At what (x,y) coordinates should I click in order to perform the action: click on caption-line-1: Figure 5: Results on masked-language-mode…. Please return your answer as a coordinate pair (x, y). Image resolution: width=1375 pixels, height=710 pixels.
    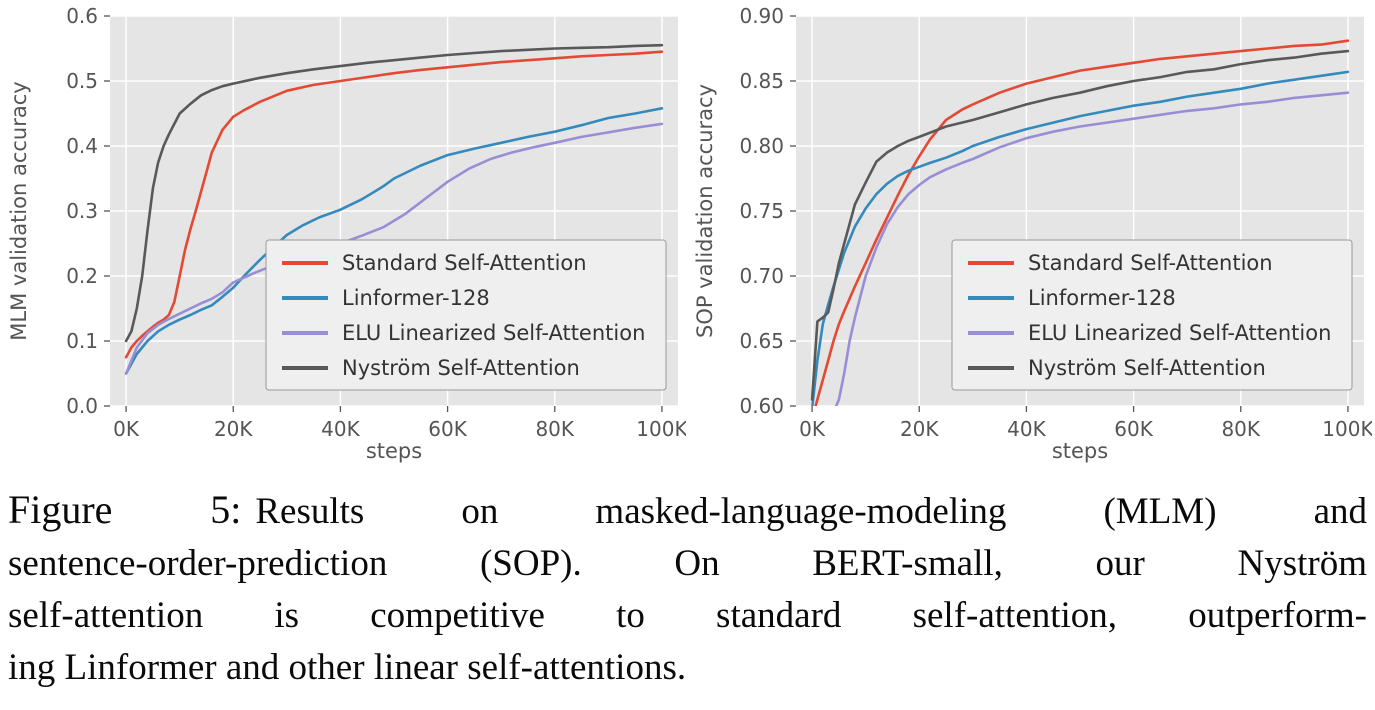
    Looking at the image, I should click on (687, 511).